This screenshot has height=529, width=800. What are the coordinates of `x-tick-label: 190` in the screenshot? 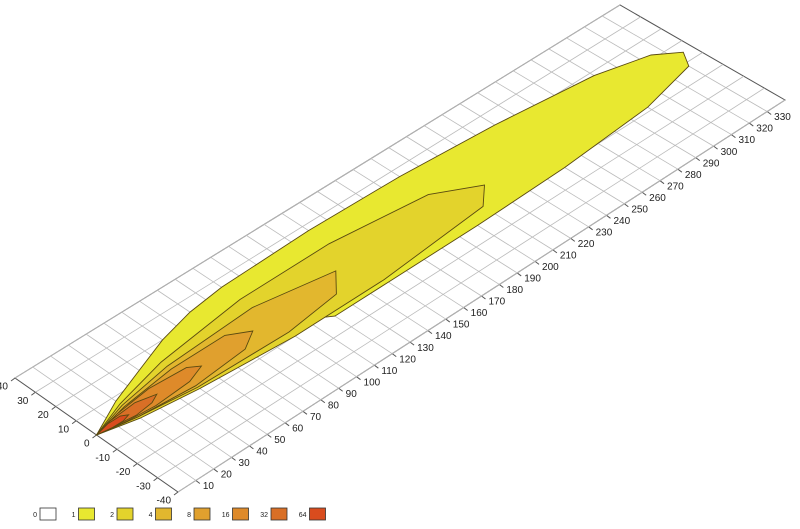 It's located at (532, 279).